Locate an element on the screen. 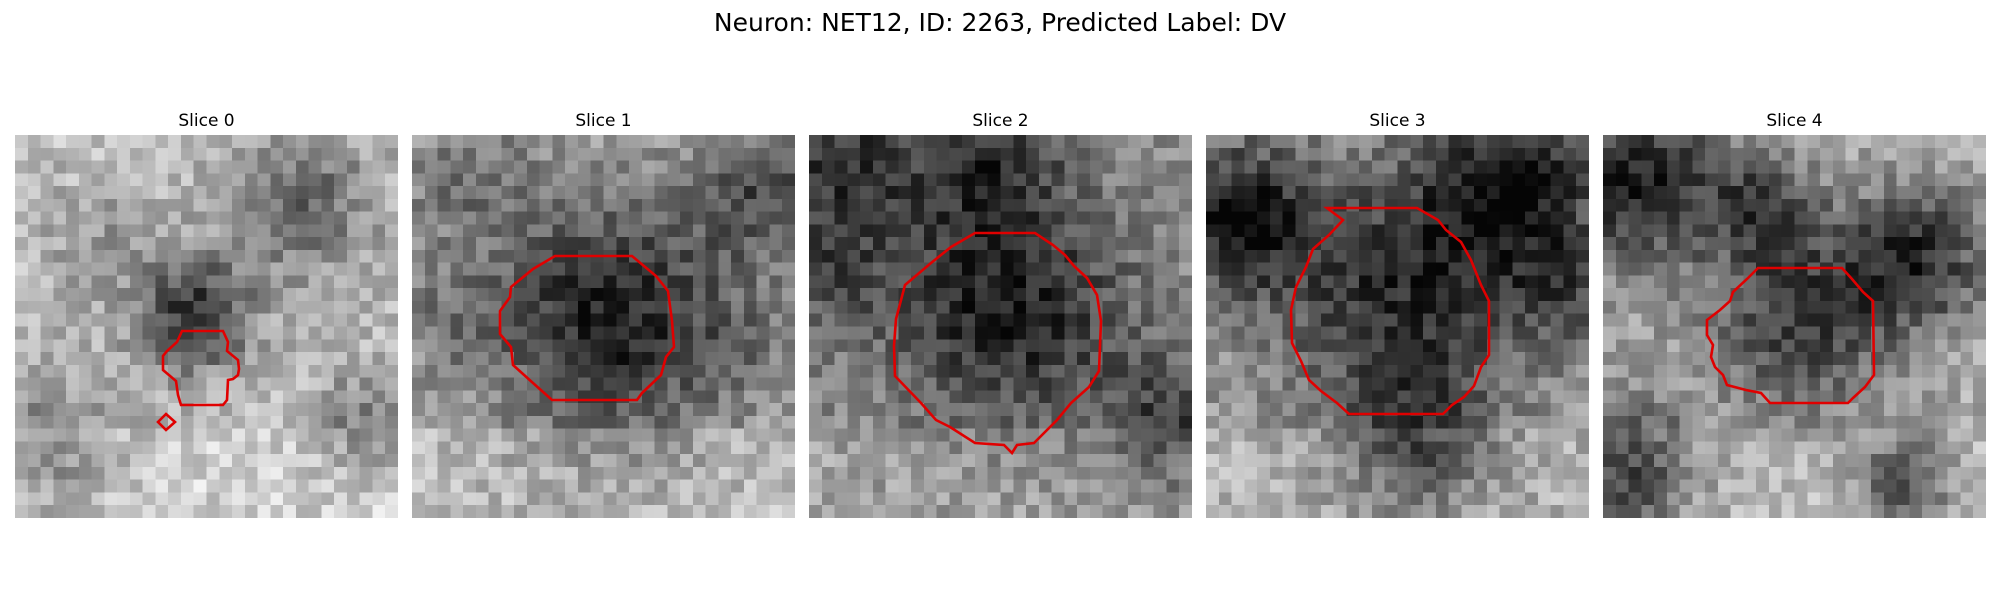 Image resolution: width=2000 pixels, height=600 pixels. slice-title: Slice 3 is located at coordinates (1397, 121).